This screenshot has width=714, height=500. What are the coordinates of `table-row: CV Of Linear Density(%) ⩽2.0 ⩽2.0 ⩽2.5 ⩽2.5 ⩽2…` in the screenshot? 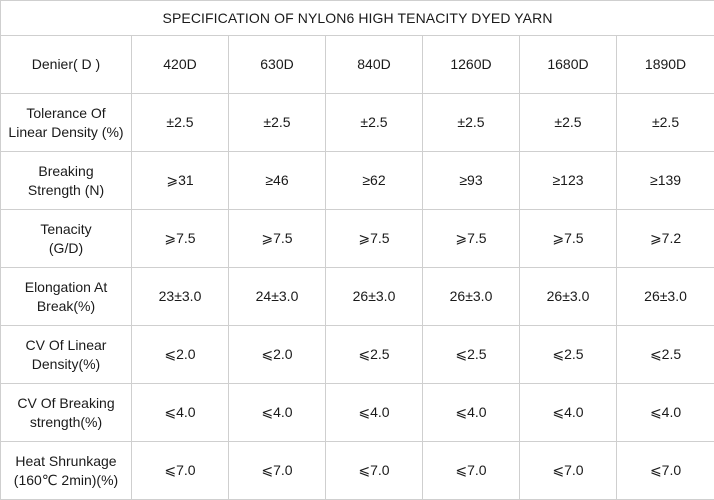 It's located at (357, 354).